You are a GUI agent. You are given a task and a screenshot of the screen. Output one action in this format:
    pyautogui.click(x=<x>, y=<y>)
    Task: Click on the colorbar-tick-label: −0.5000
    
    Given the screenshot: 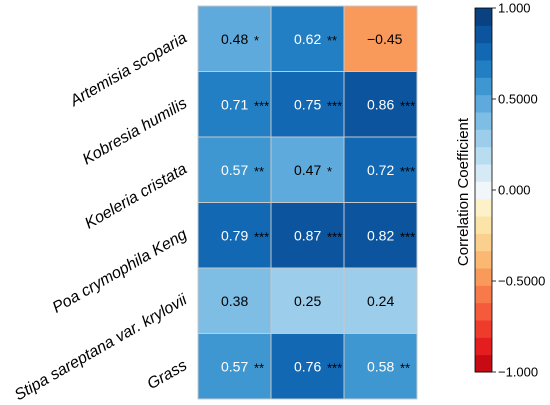 What is the action you would take?
    pyautogui.click(x=521, y=281)
    